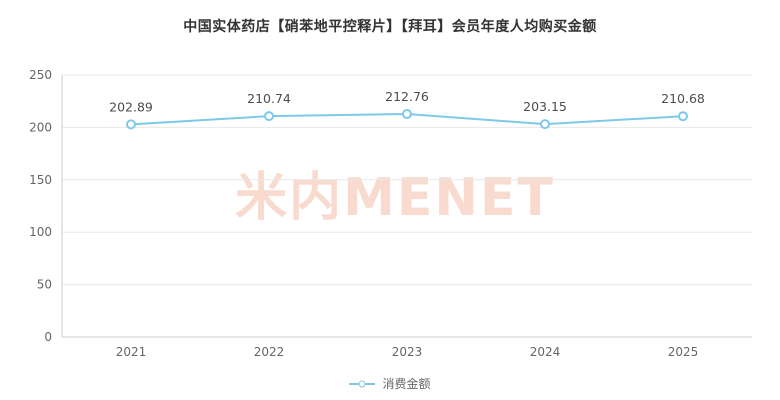 This screenshot has width=780, height=400. I want to click on legend-label: 消费金额, so click(406, 384).